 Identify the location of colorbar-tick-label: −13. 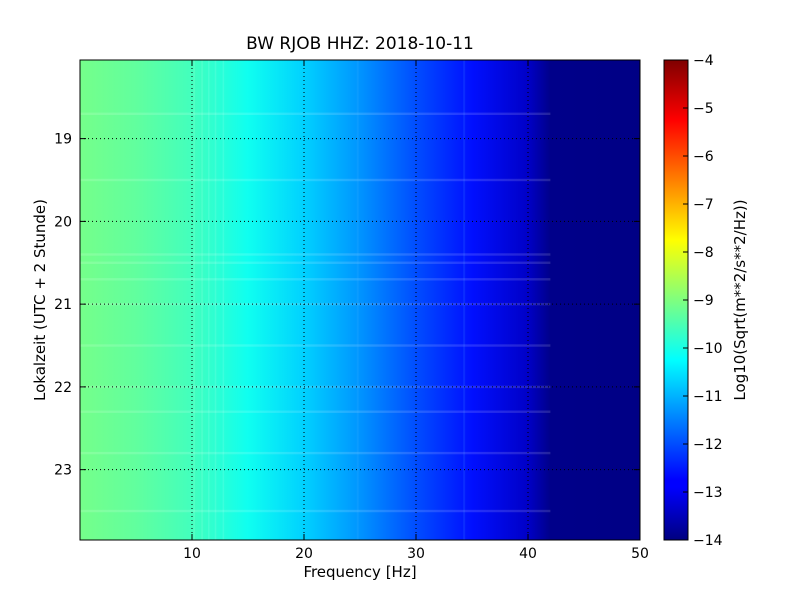
(708, 493).